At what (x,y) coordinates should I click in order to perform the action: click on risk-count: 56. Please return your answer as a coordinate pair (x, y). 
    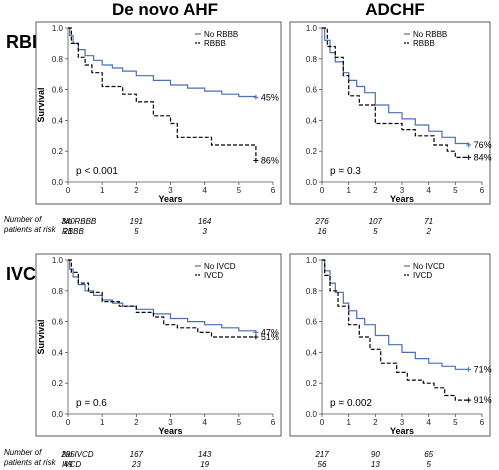
    Looking at the image, I should click on (322, 464).